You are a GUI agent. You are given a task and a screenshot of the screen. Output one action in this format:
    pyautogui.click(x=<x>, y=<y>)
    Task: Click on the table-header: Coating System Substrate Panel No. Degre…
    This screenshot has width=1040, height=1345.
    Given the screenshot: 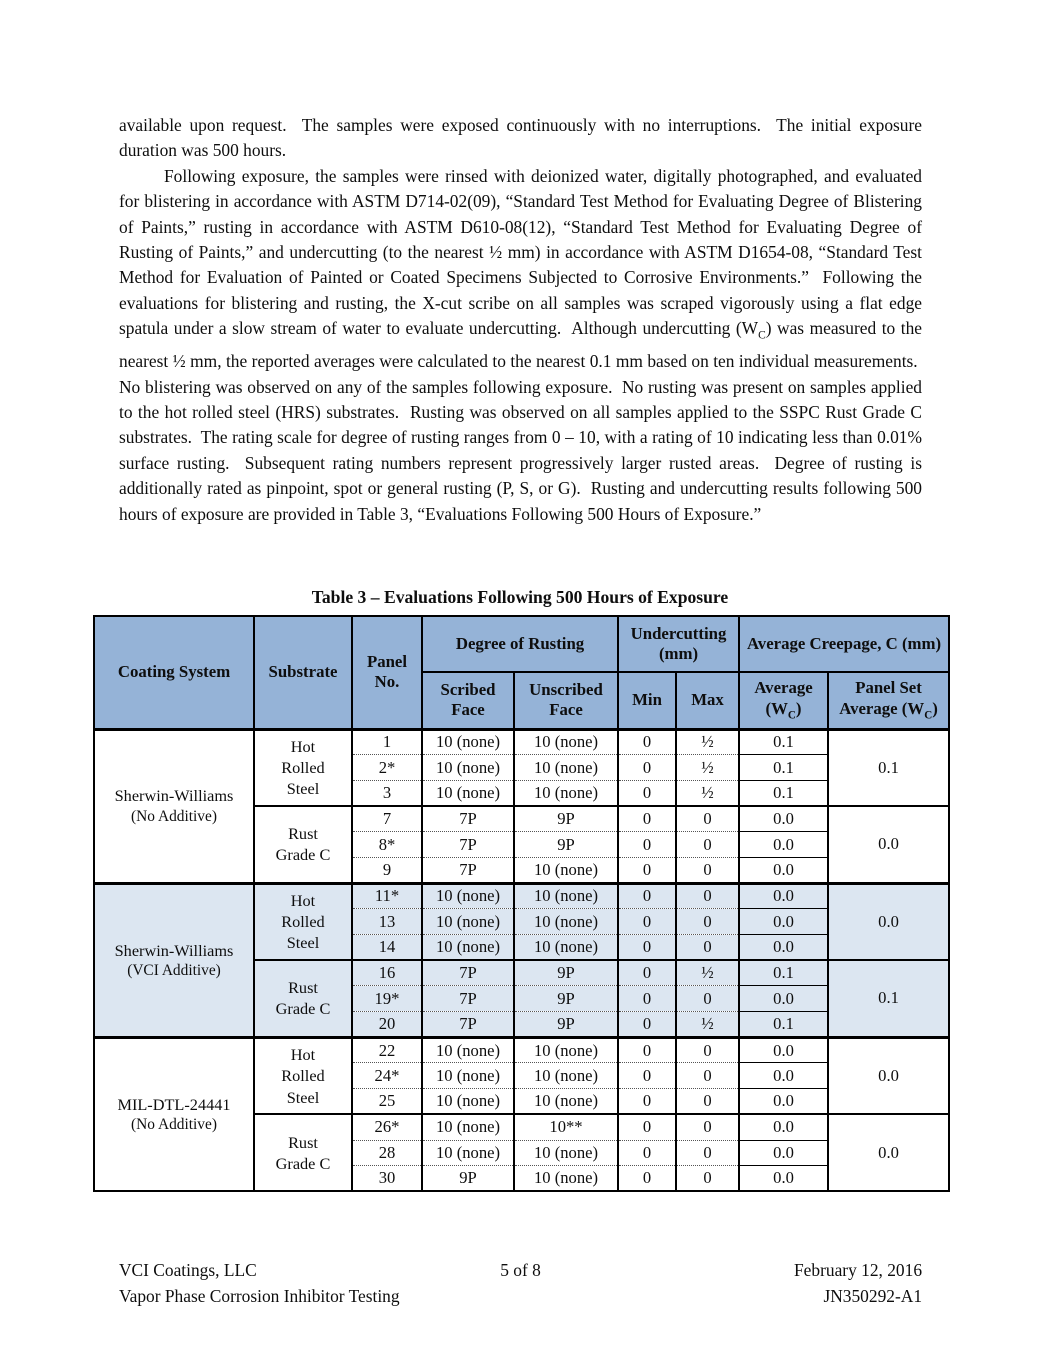 What is the action you would take?
    pyautogui.click(x=522, y=672)
    